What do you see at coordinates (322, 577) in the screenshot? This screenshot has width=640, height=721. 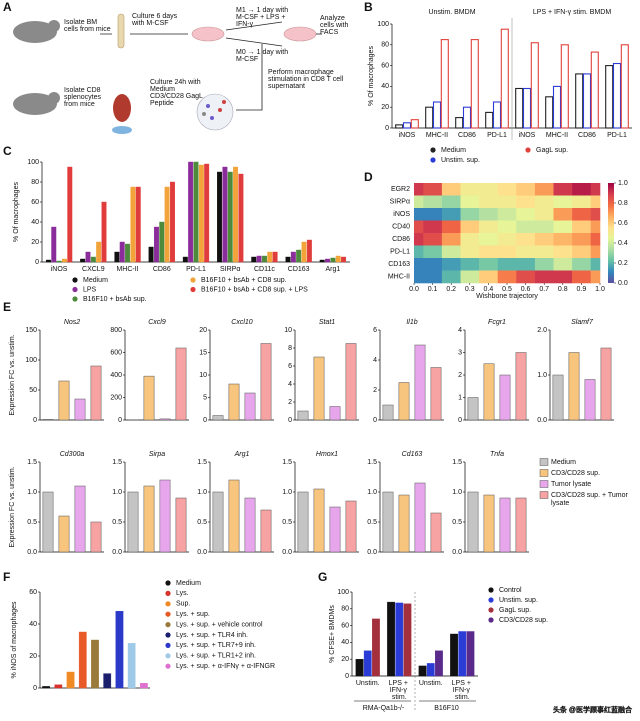 I see `panel-label: G` at bounding box center [322, 577].